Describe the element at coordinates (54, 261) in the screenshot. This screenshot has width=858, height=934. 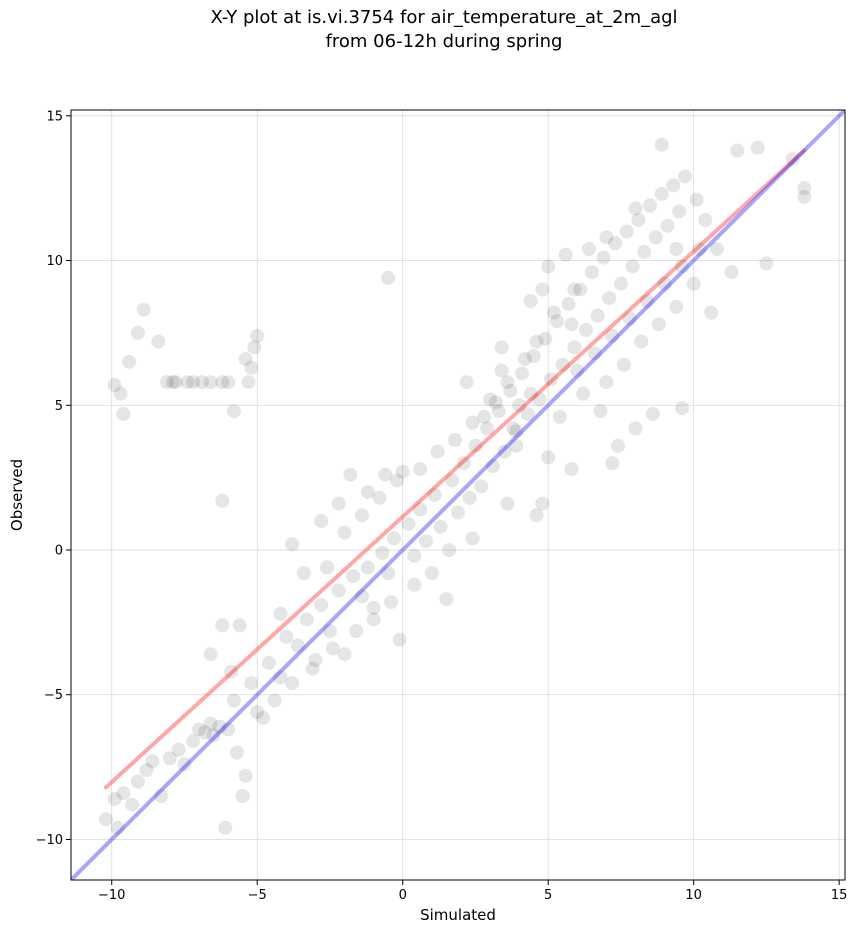
I see `y-tick-label: 10` at that location.